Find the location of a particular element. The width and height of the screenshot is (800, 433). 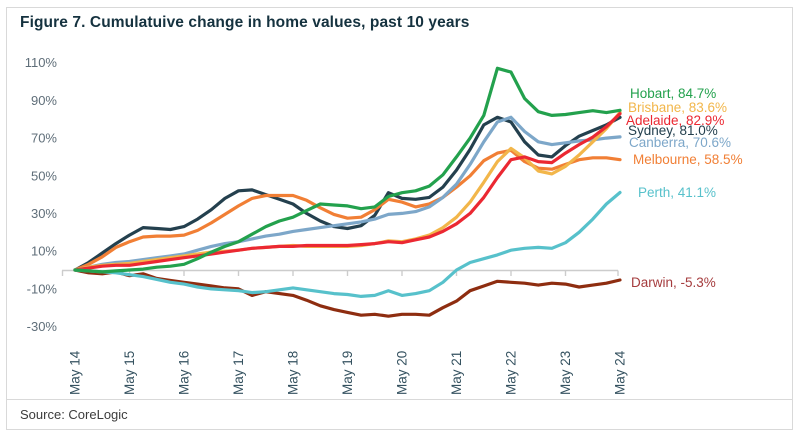

legend-darwin: Darwin, -5.3% is located at coordinates (673, 282).